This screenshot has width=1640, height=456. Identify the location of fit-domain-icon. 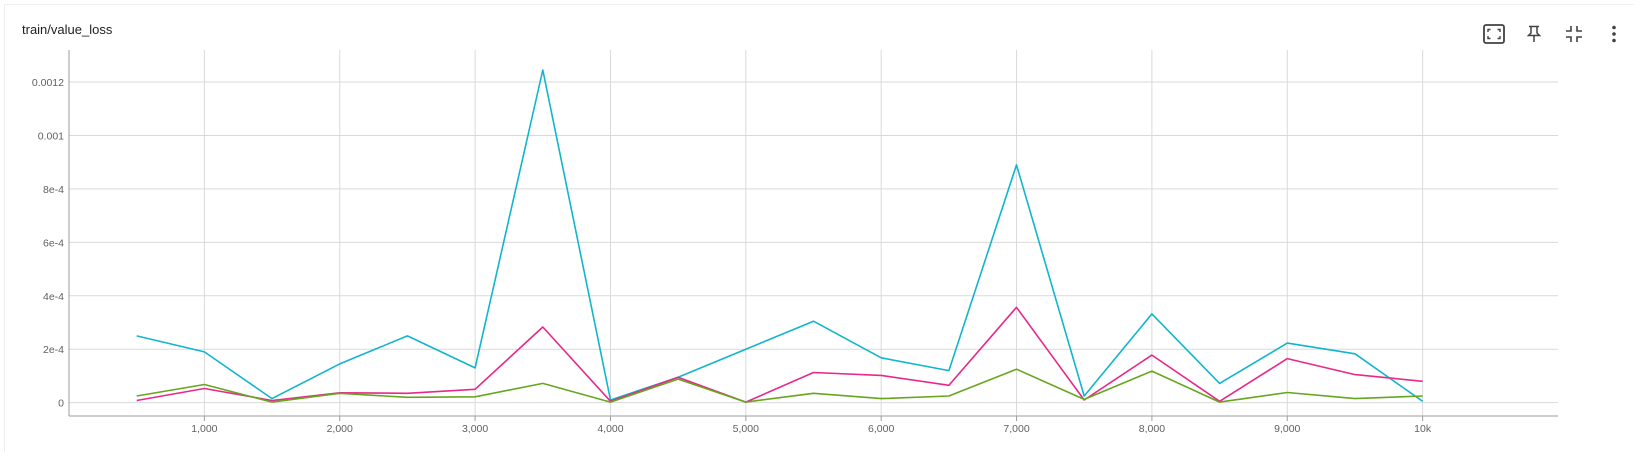
(1494, 34).